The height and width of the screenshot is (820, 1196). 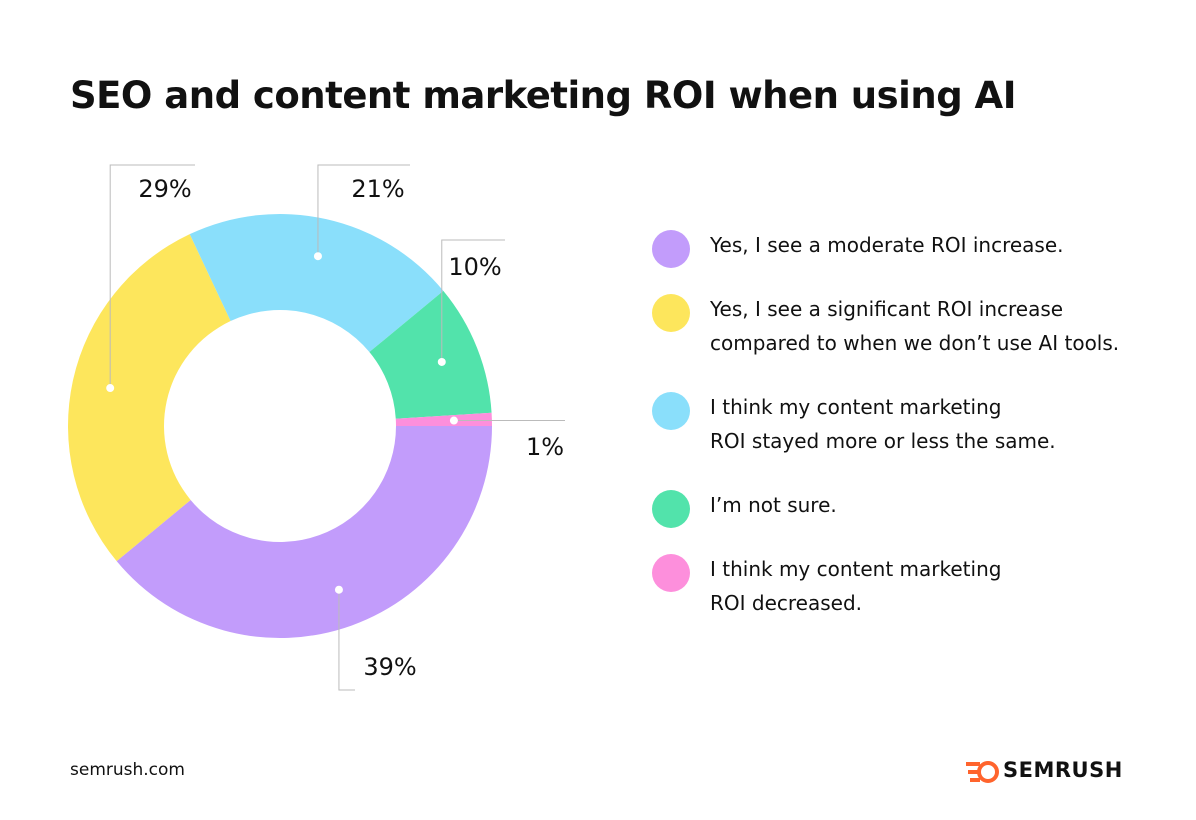 I want to click on value-label: 10%, so click(x=474, y=267).